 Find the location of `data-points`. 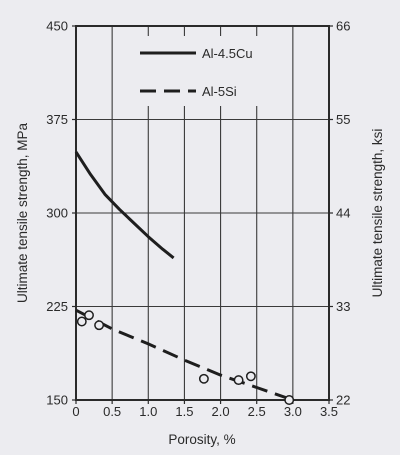

data-points is located at coordinates (185, 357).